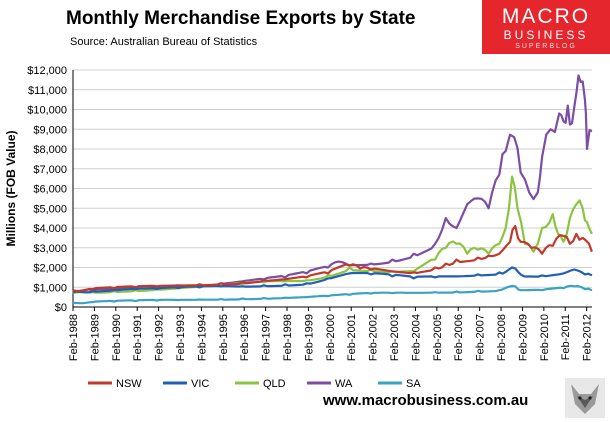 The height and width of the screenshot is (422, 610). What do you see at coordinates (267, 337) in the screenshot?
I see `x-tick-label: Feb-1997` at bounding box center [267, 337].